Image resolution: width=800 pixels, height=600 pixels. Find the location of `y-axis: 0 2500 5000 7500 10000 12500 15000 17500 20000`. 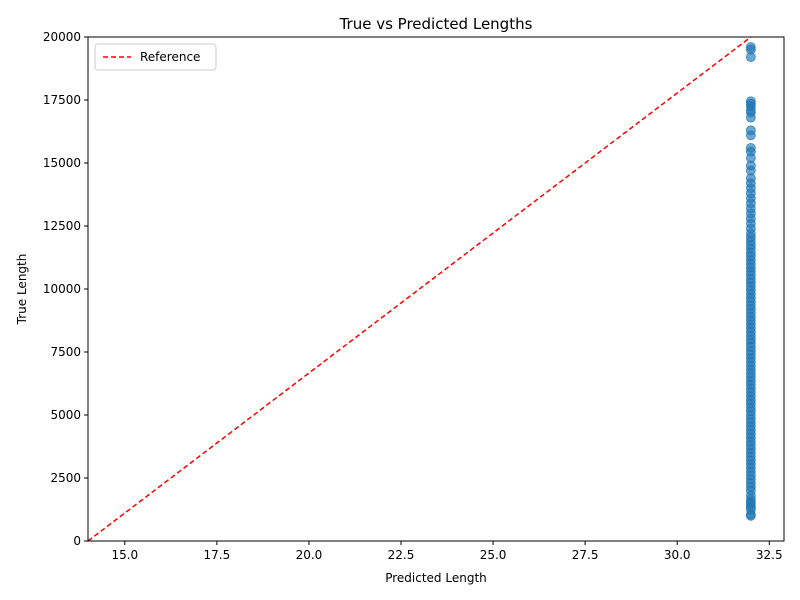

y-axis: 0 2500 5000 7500 10000 12500 15000 17500 20000 is located at coordinates (65, 289).